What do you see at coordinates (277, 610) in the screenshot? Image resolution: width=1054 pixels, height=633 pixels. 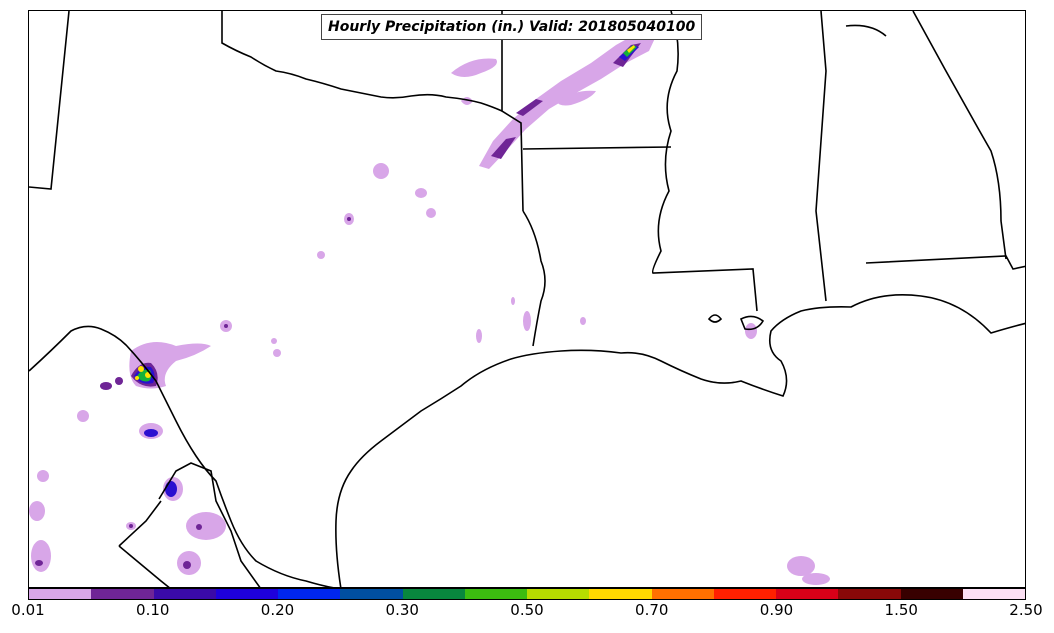 I see `colorbar-tick-label: 0.20` at bounding box center [277, 610].